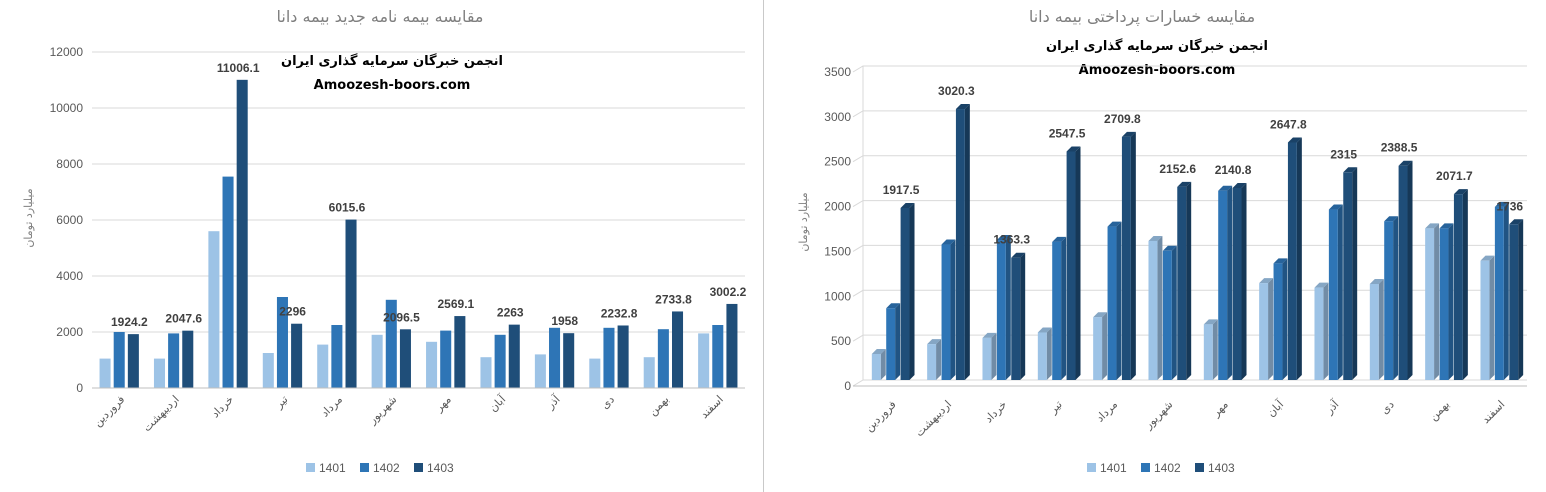  Describe the element at coordinates (1157, 46) in the screenshot. I see `watermark-persian: انجمن خبرگان سرمایه گذاری ایران` at that location.